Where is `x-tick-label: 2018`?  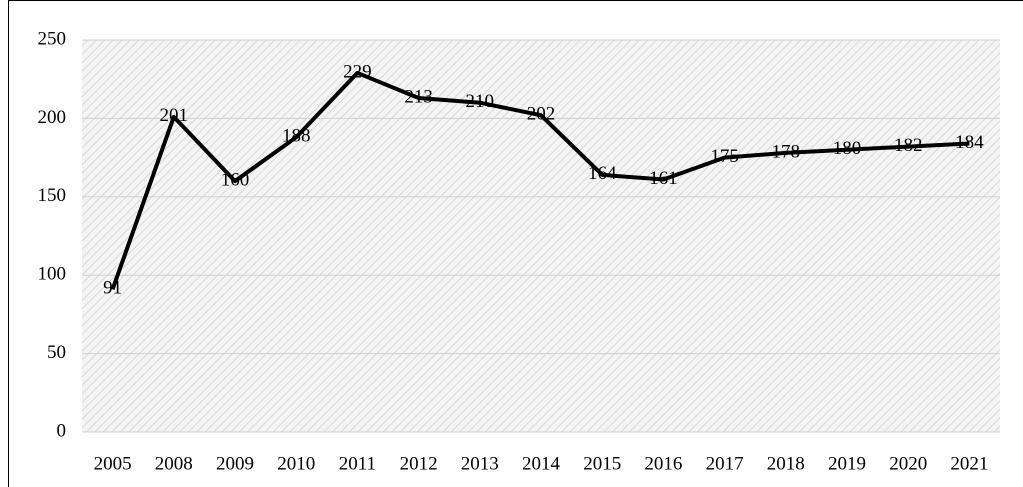
x-tick-label: 2018 is located at coordinates (786, 463).